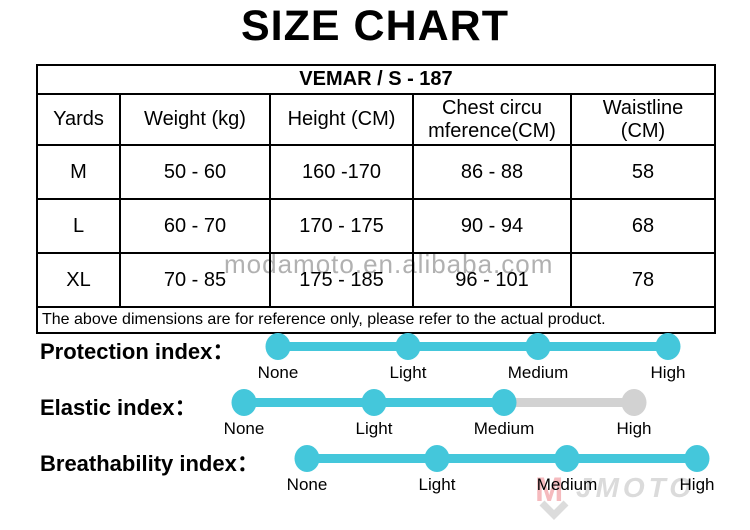 The width and height of the screenshot is (750, 530). I want to click on cell-weight: 70 - 85, so click(195, 280).